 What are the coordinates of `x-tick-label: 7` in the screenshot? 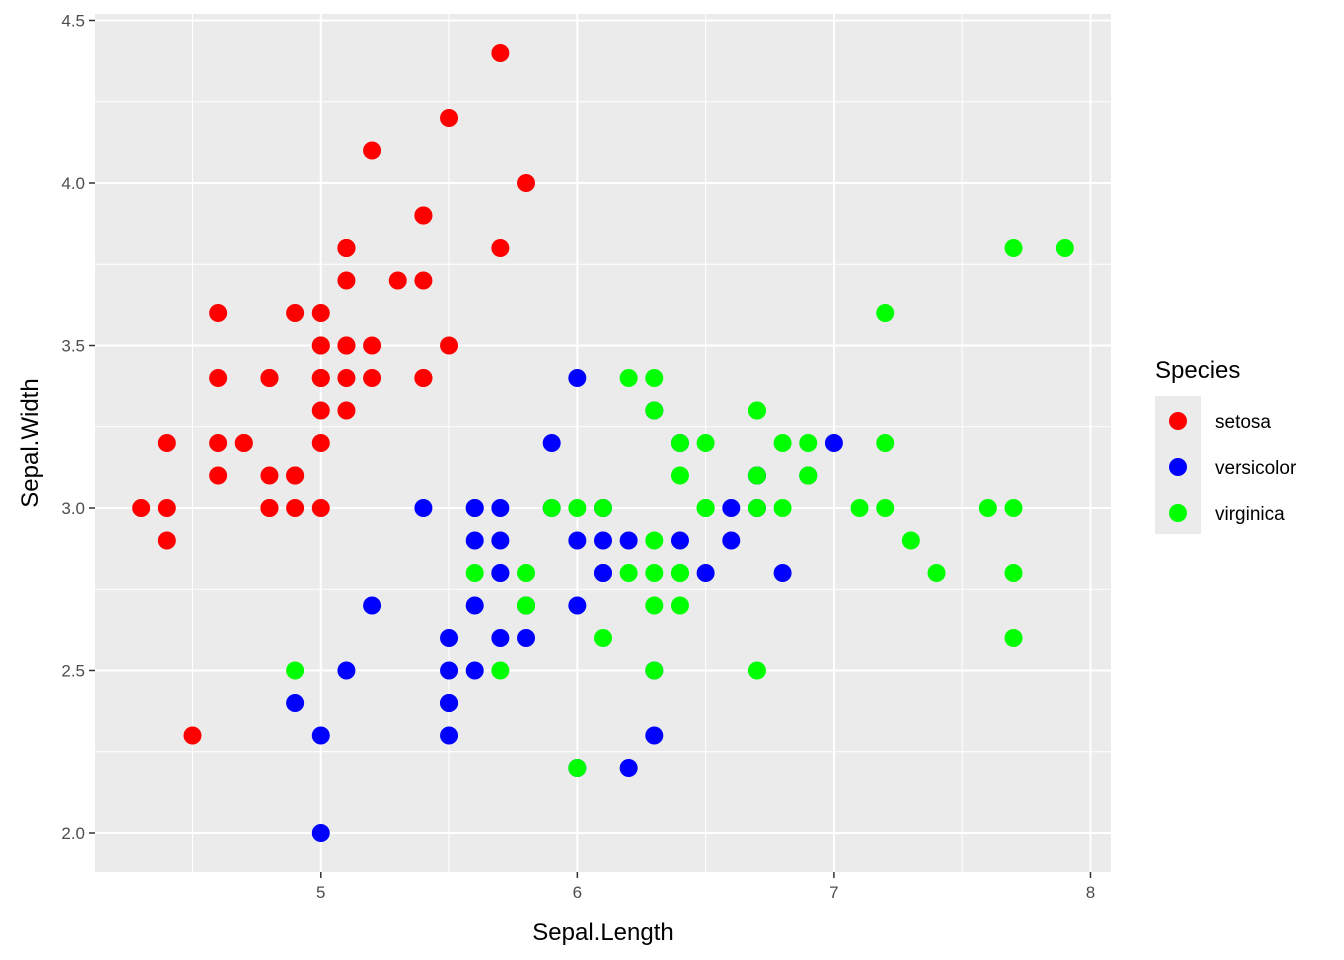 It's located at (833, 892).